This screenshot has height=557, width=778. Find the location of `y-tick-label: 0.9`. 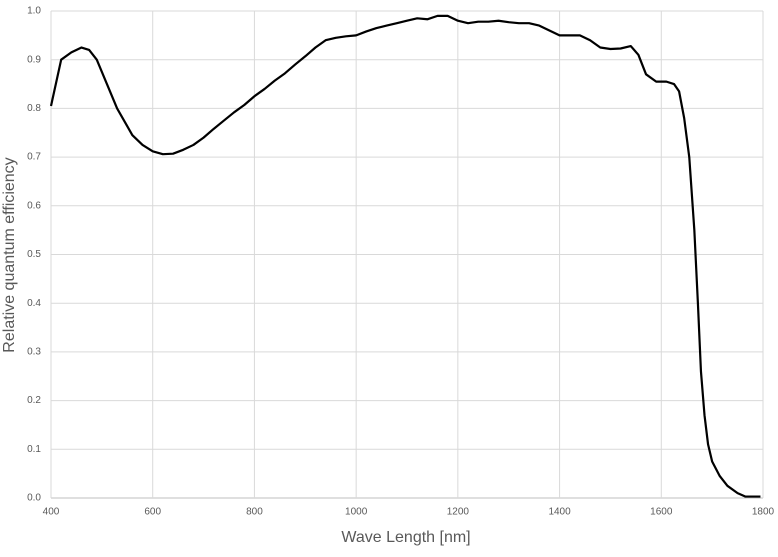

y-tick-label: 0.9 is located at coordinates (34, 59).